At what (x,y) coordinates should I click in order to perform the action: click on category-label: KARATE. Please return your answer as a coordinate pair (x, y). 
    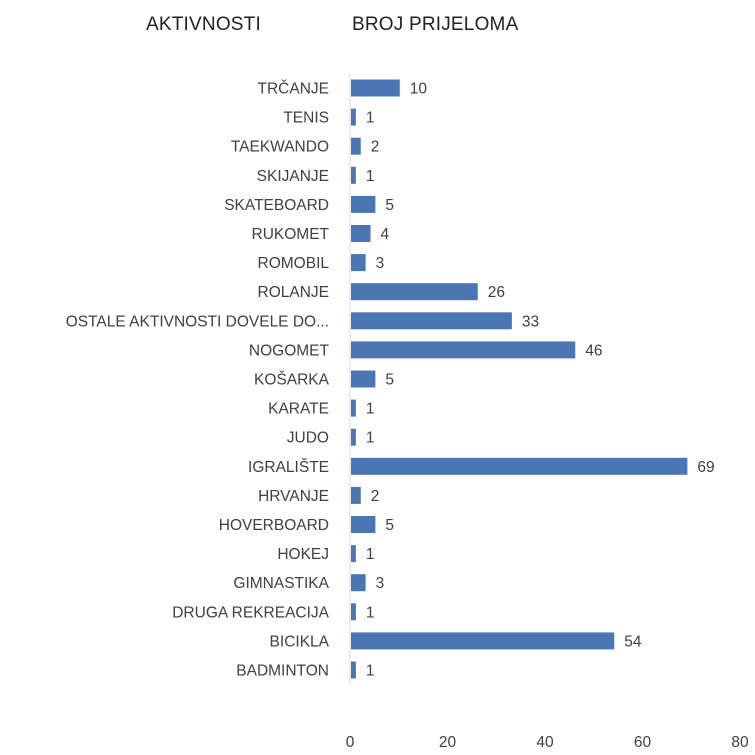
    Looking at the image, I should click on (298, 409).